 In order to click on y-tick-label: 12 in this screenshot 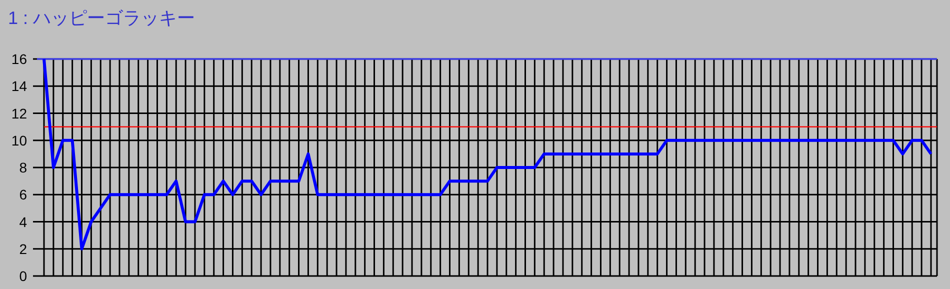, I will do `click(19, 113)`.